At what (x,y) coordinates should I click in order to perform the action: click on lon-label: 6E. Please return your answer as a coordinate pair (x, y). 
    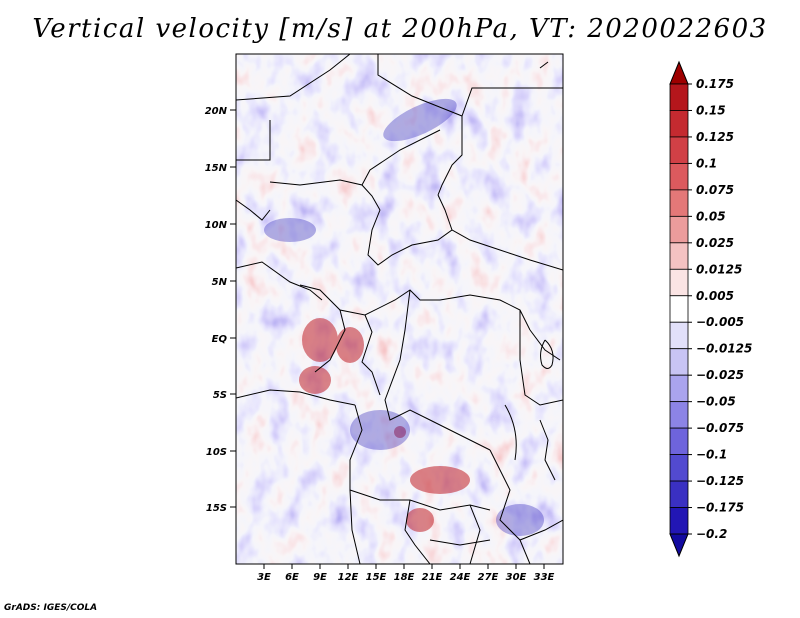
    Looking at the image, I should click on (292, 577).